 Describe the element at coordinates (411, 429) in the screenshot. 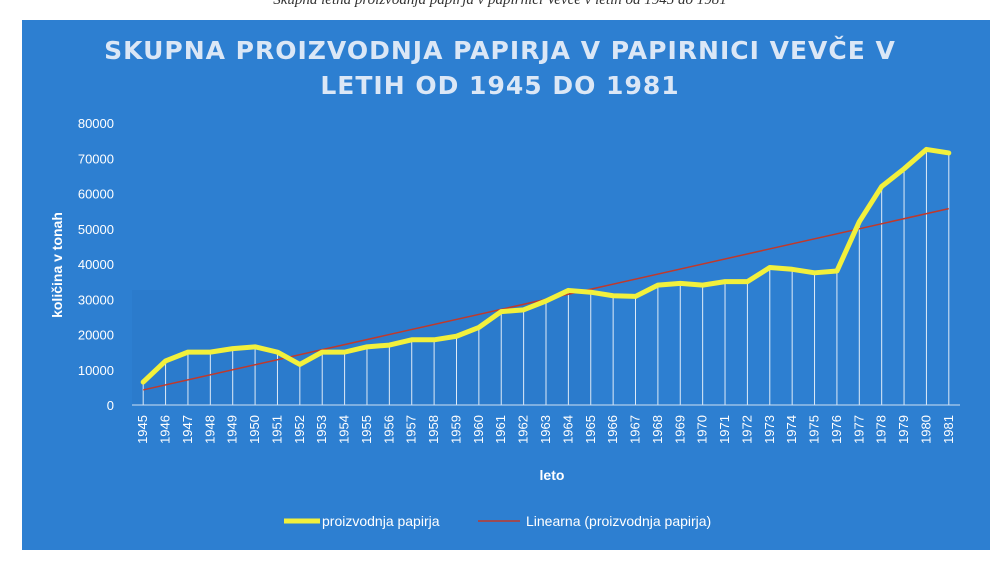

I see `x-tick-label: 1957` at that location.